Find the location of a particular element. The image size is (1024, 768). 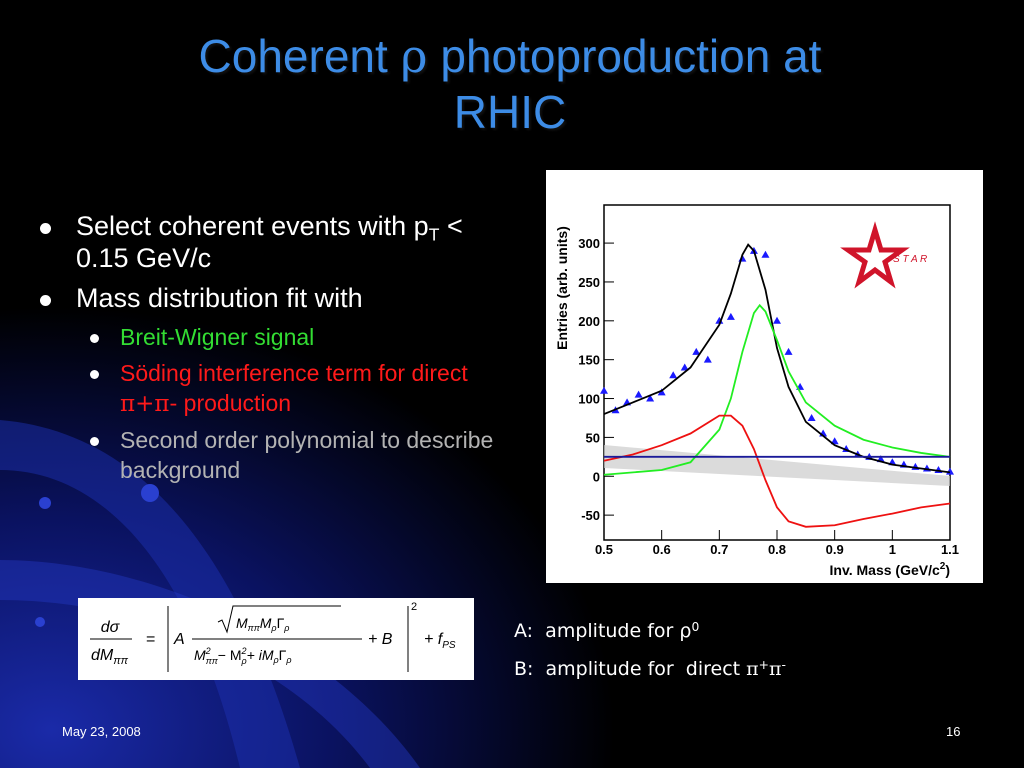

y-tick-label: 50 is located at coordinates (593, 437).